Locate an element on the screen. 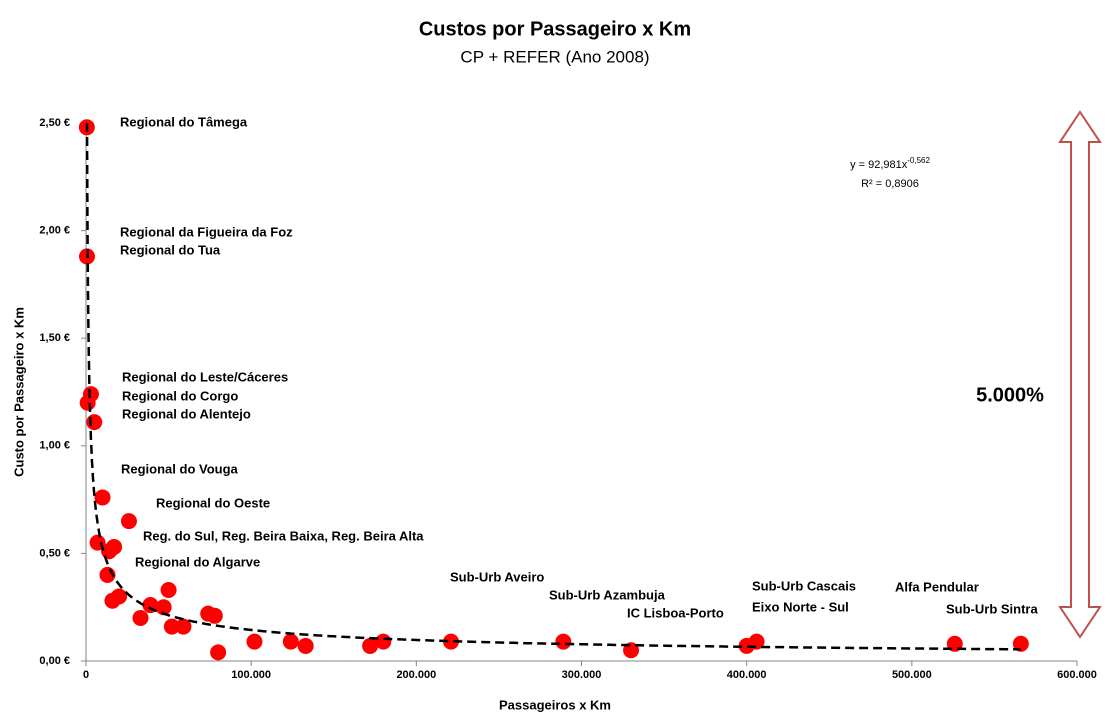  trend-equation-base: y = 92,981x is located at coordinates (879, 165).